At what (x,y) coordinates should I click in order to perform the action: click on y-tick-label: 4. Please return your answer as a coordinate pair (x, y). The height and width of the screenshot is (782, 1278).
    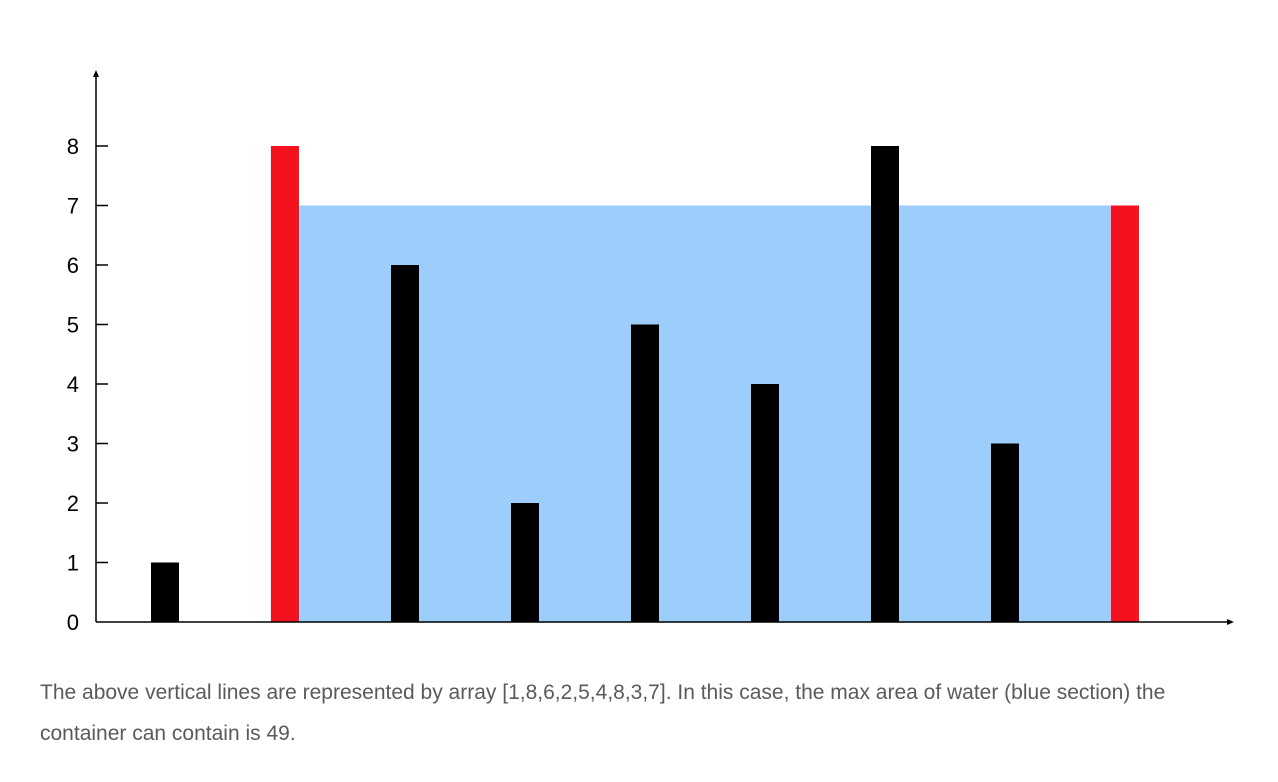
    Looking at the image, I should click on (73, 384).